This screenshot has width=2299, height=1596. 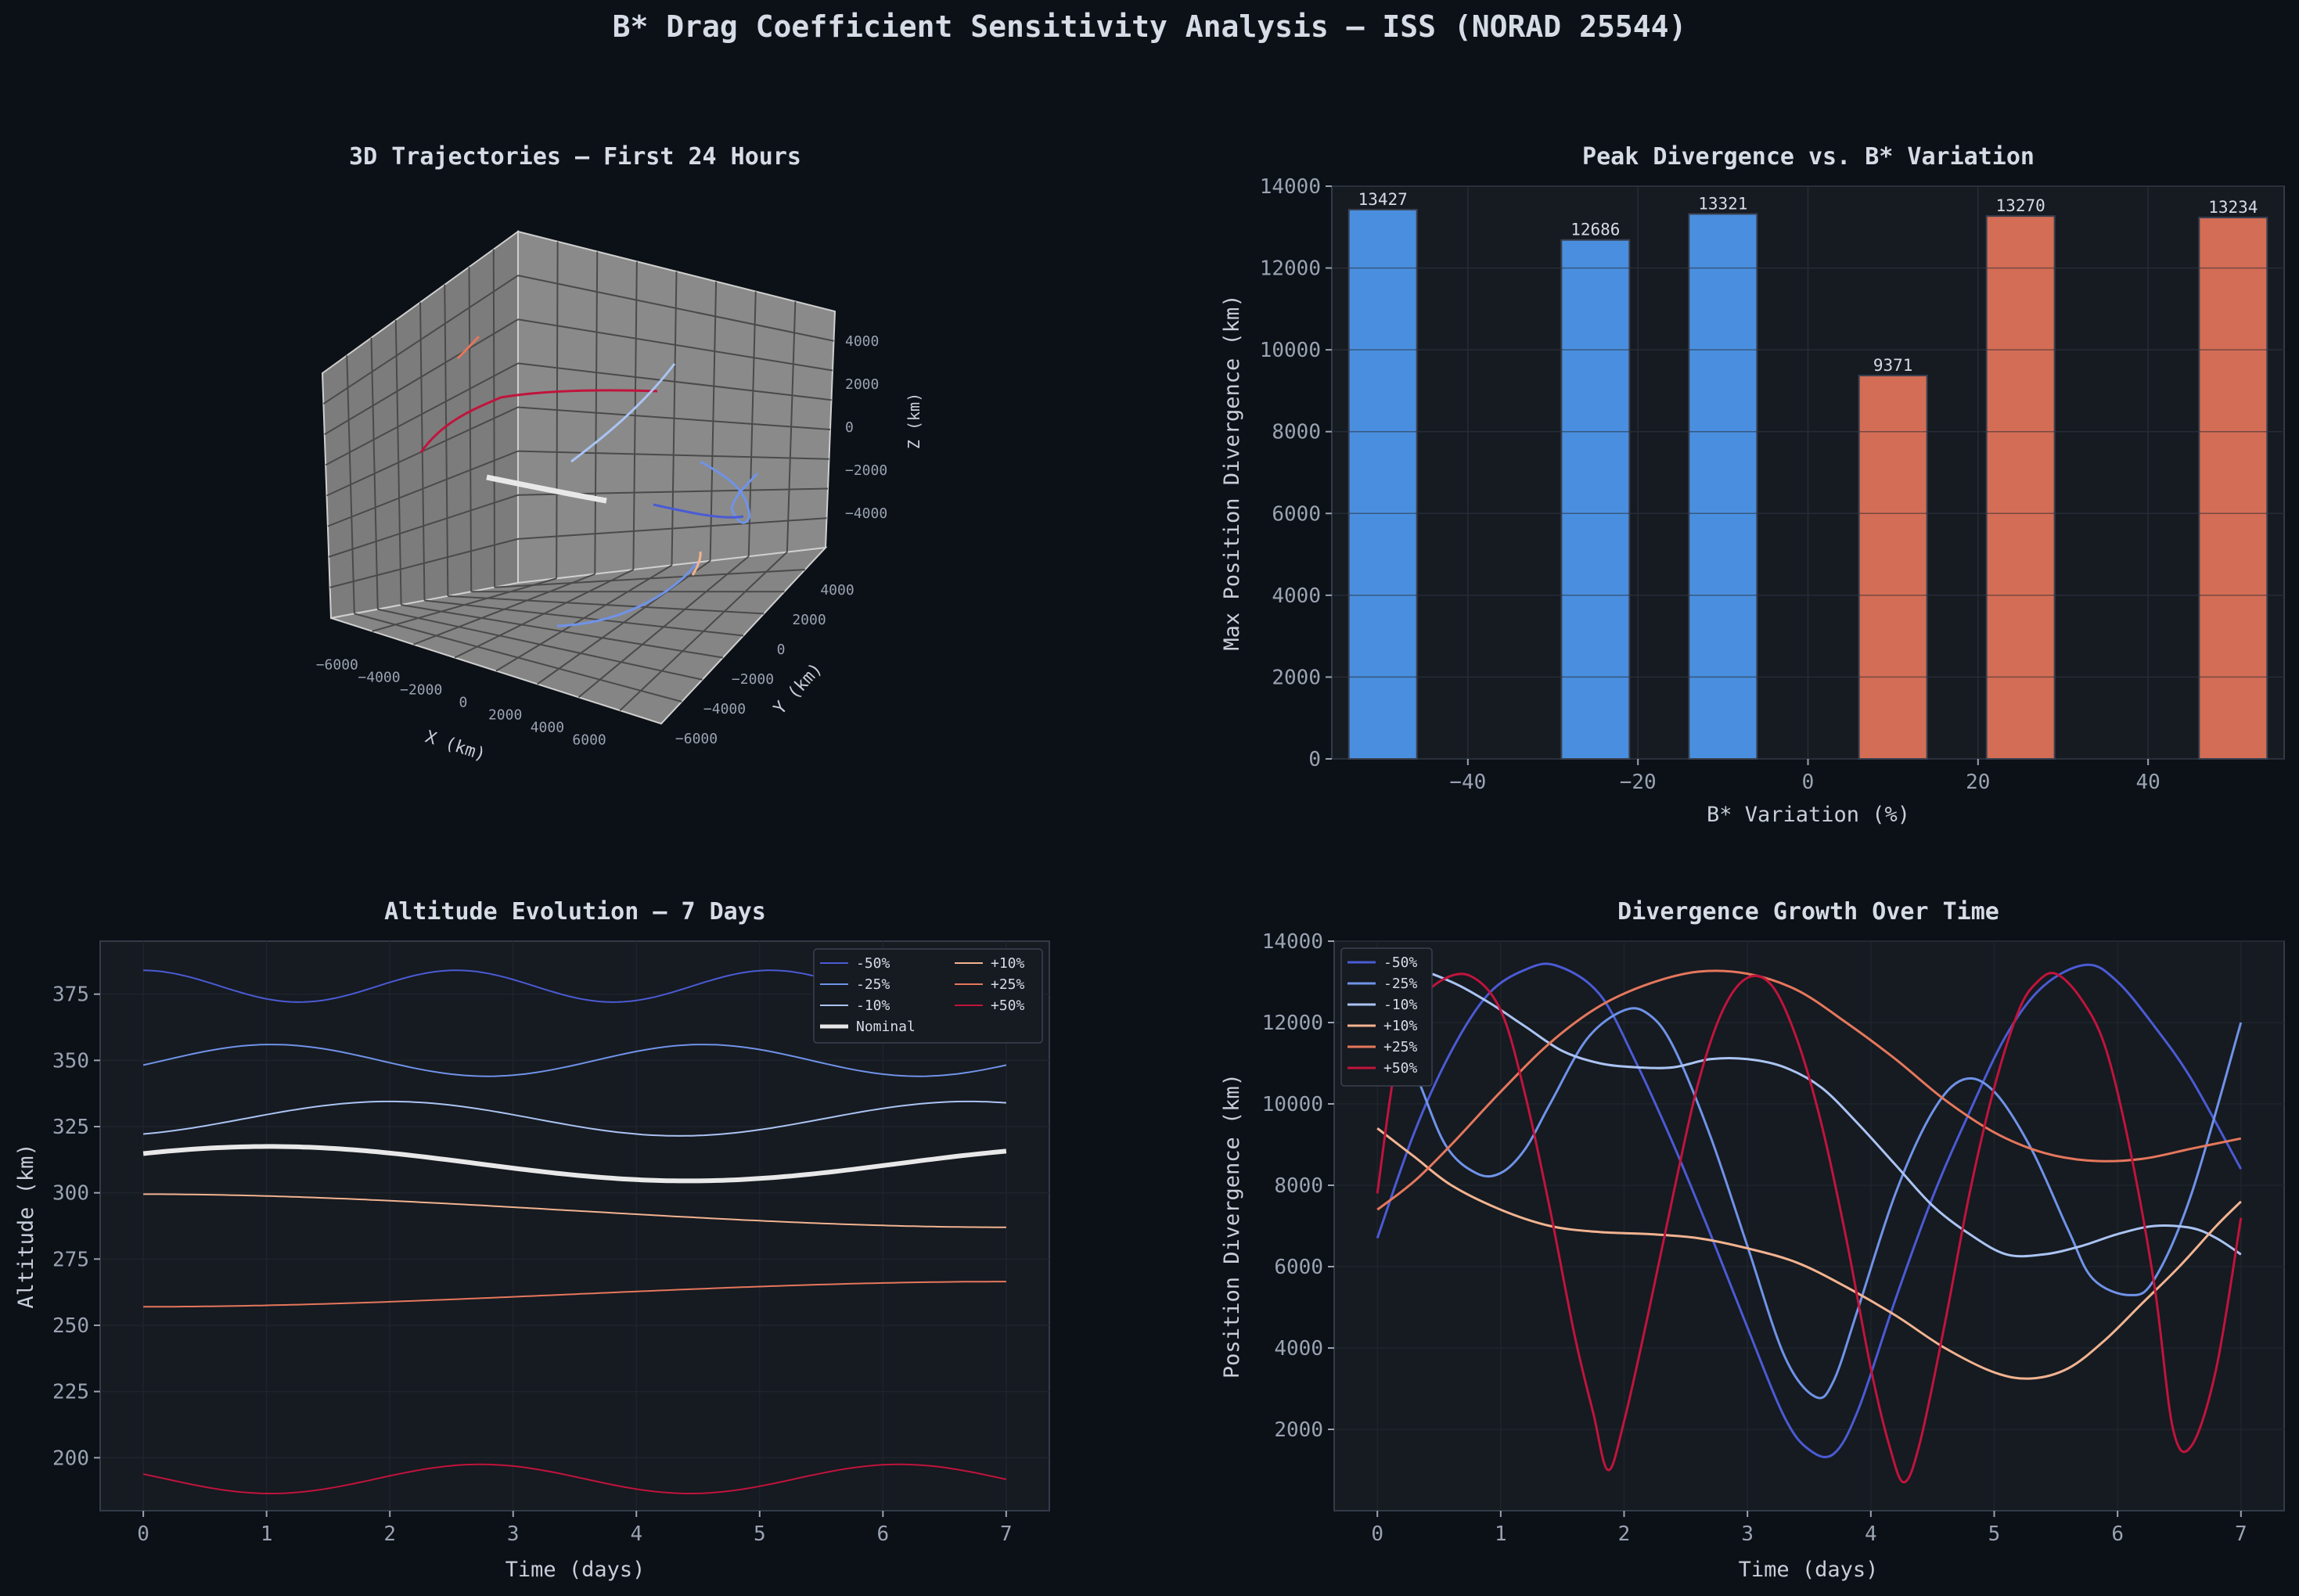 I want to click on altitude-x-axis-label: Time (days), so click(x=575, y=1570).